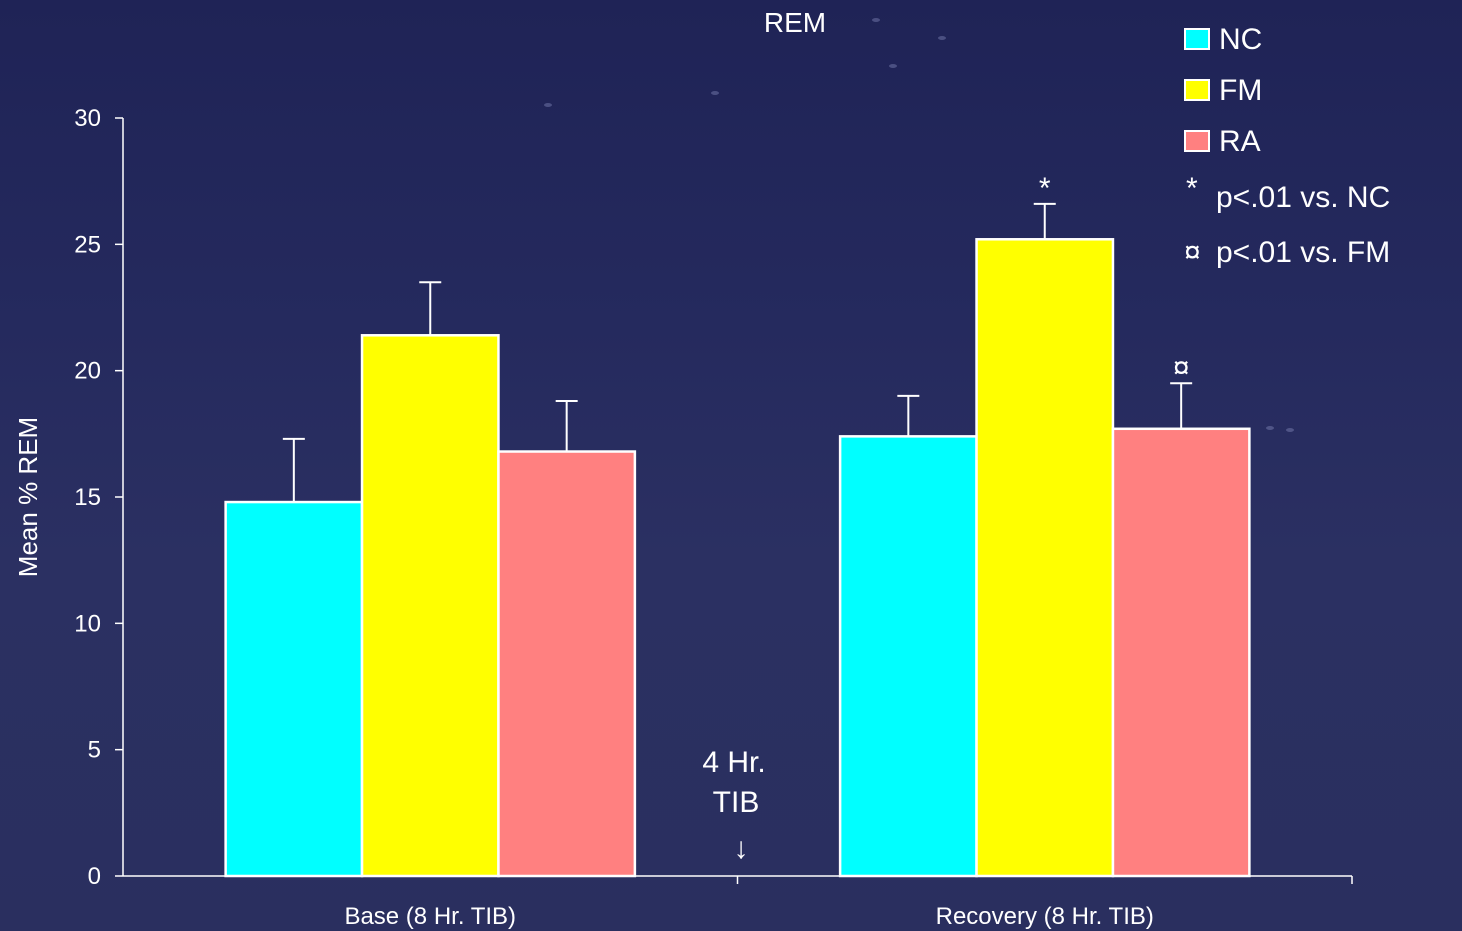  What do you see at coordinates (87, 118) in the screenshot?
I see `y-tick-label: 30` at bounding box center [87, 118].